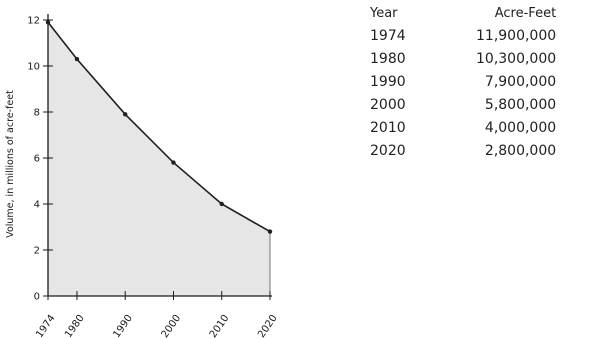  What do you see at coordinates (463, 105) in the screenshot?
I see `table-row: 2000 5,800,000` at bounding box center [463, 105].